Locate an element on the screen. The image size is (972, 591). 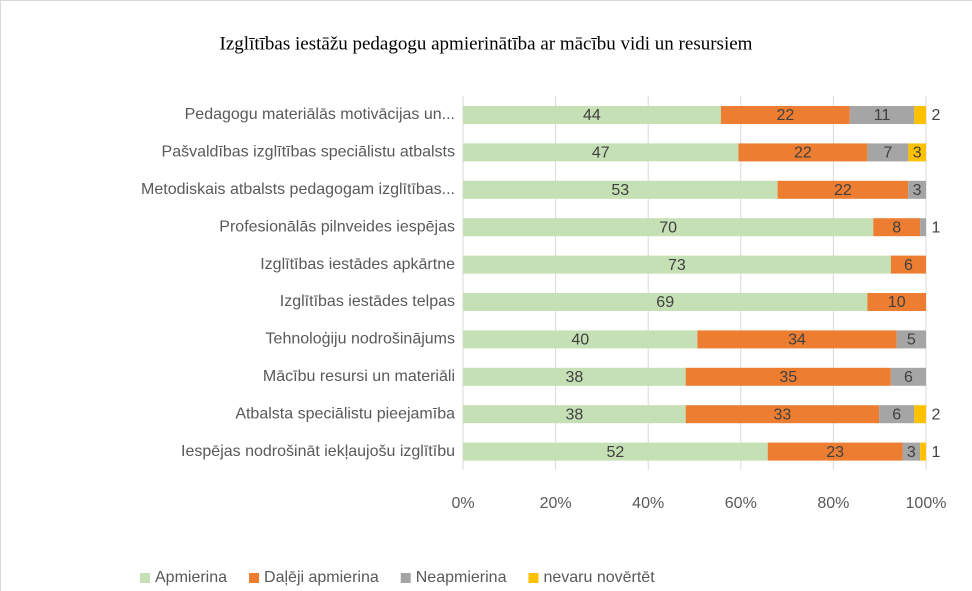
data-label: 44 is located at coordinates (592, 115).